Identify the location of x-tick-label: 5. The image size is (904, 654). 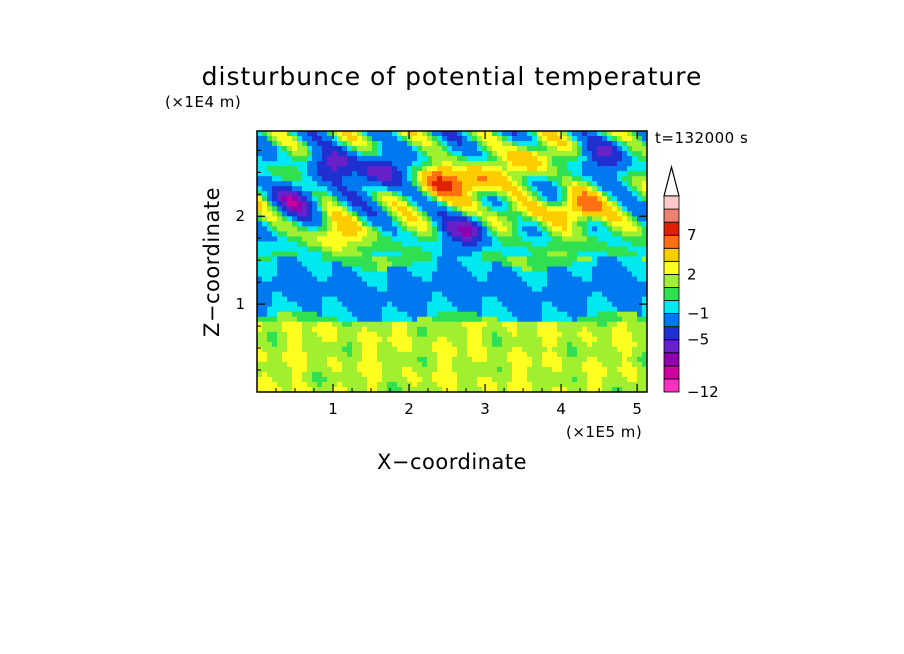
(637, 409).